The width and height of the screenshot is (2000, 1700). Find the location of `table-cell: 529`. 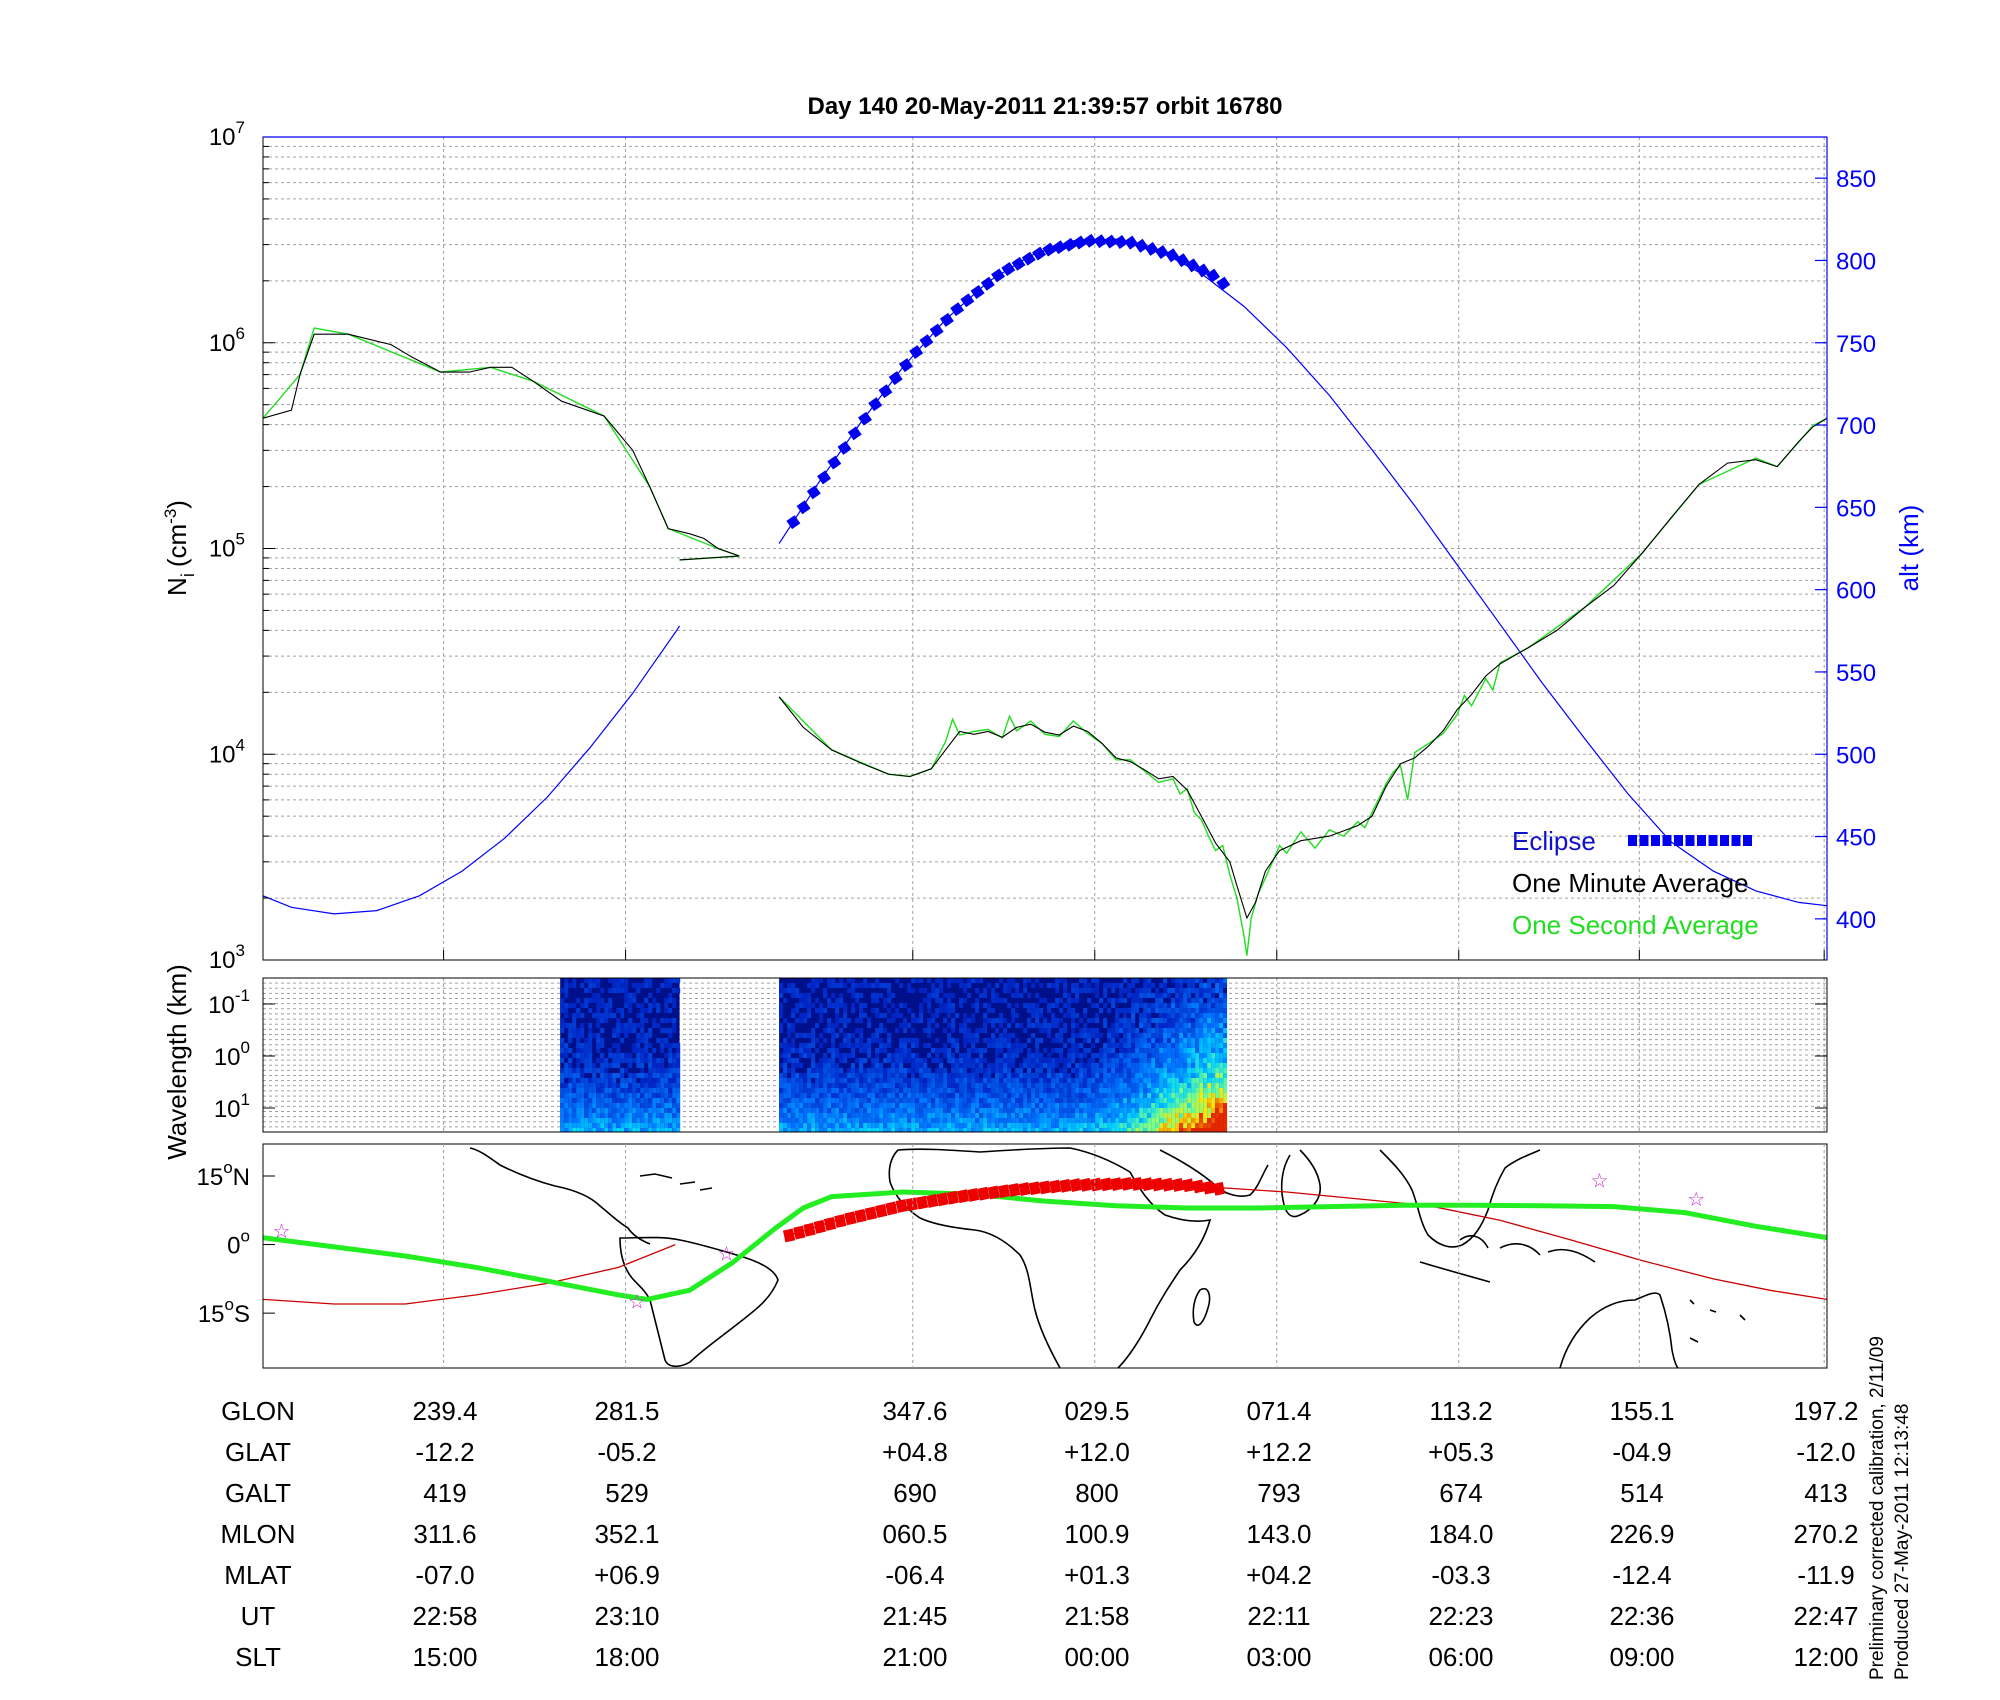

table-cell: 529 is located at coordinates (626, 1493).